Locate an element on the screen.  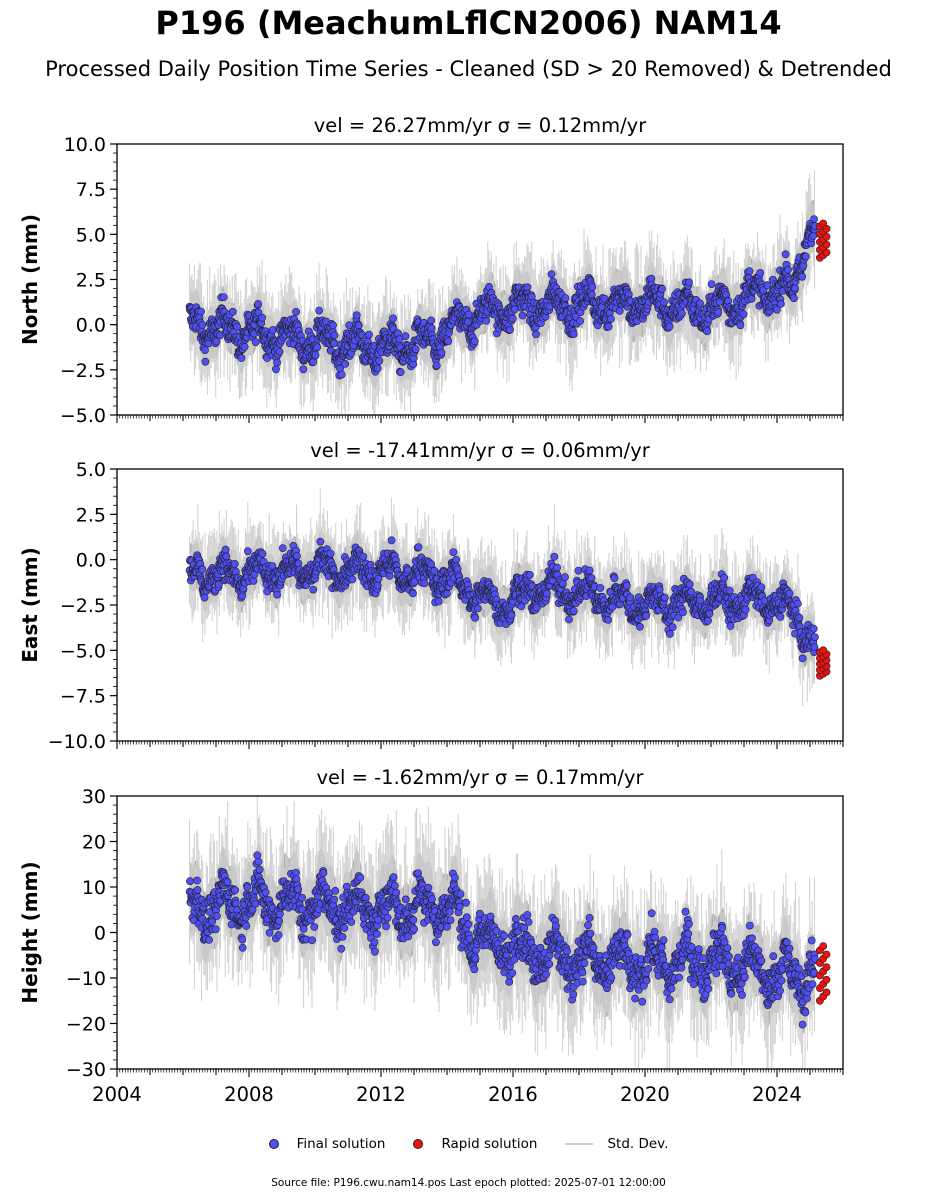
y-tick-label: −2.5 is located at coordinates (83, 606).